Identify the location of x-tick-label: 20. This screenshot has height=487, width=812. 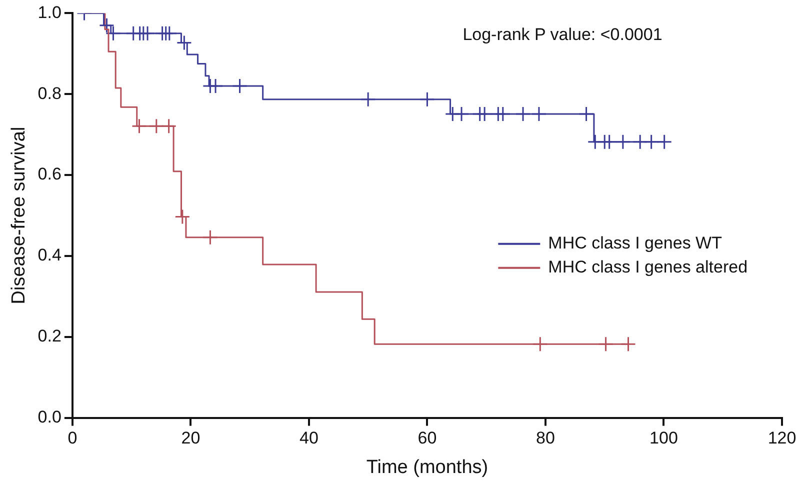
(190, 438).